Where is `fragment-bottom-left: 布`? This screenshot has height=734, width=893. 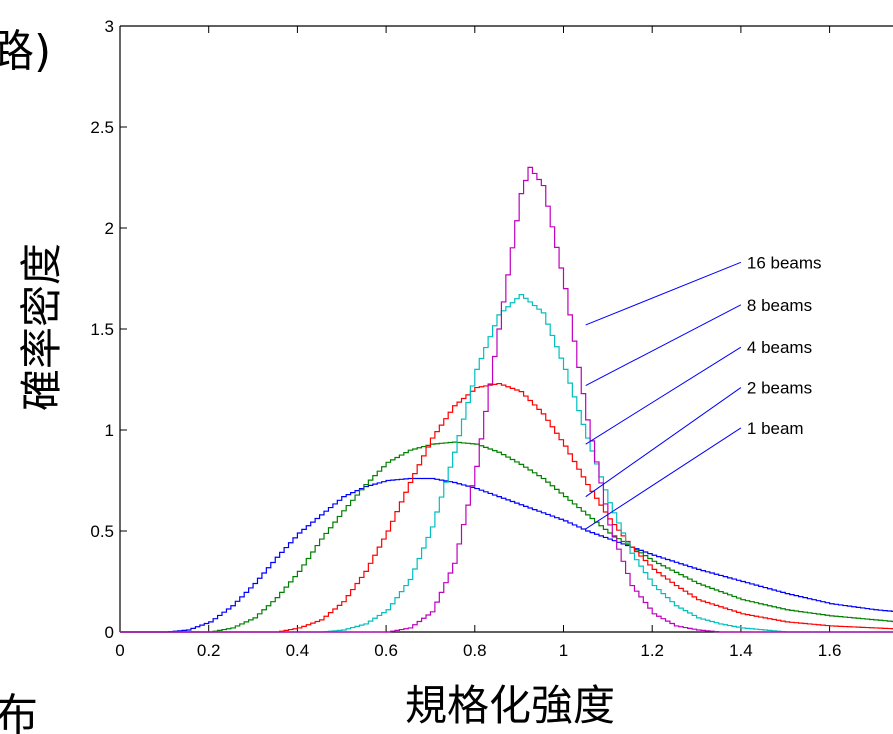 fragment-bottom-left: 布 is located at coordinates (19, 712).